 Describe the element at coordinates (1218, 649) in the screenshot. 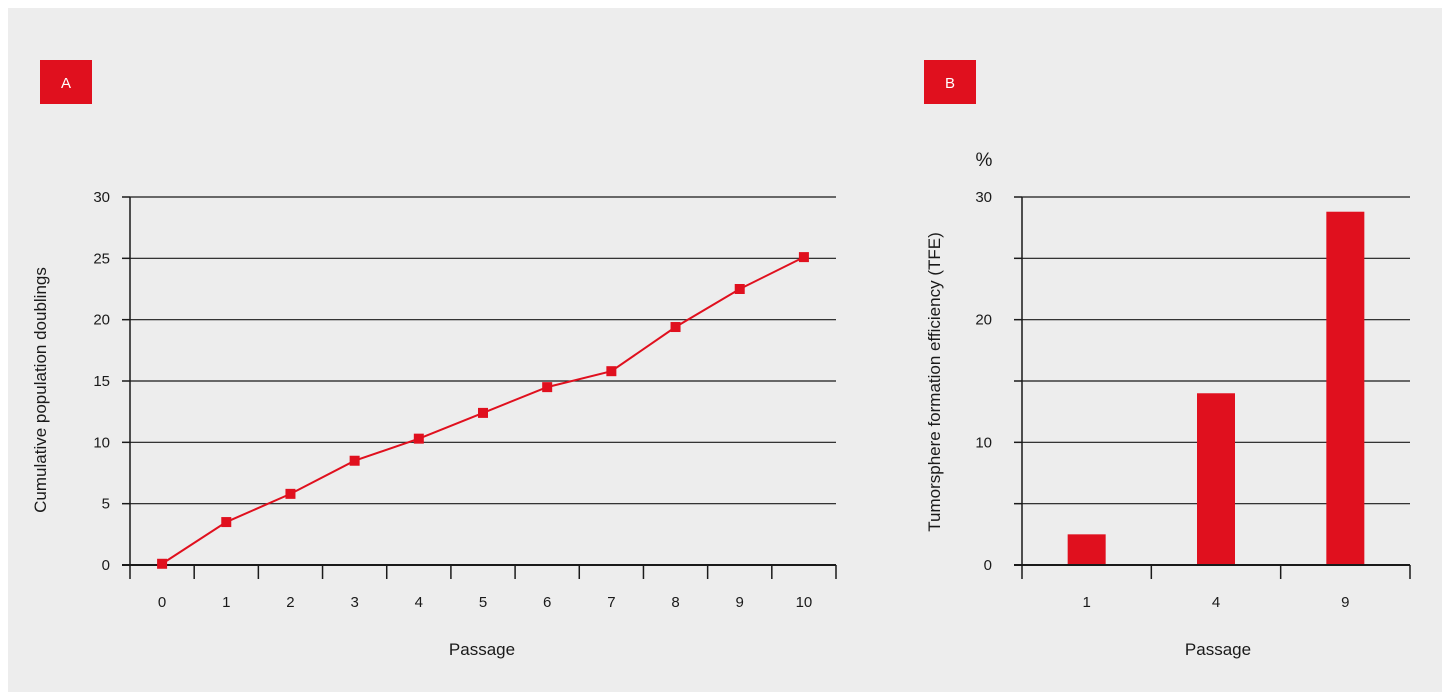

I see `chart-b-x-axis-title: Passage` at that location.